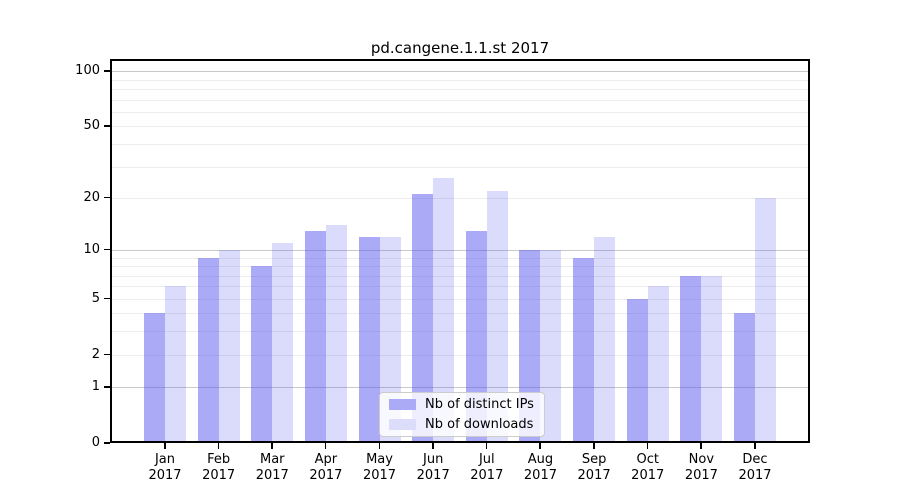 Image resolution: width=900 pixels, height=500 pixels. I want to click on x-tick-label-jul-2017: Jul 2017, so click(487, 468).